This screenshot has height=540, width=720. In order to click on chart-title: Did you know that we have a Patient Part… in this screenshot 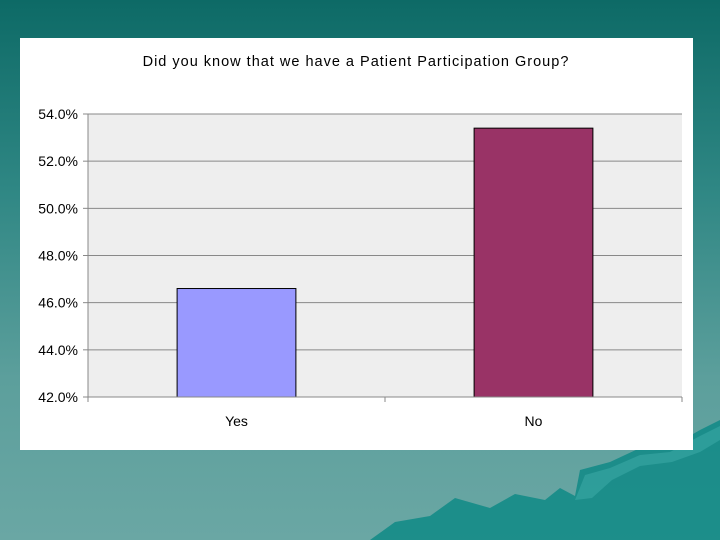, I will do `click(356, 62)`.